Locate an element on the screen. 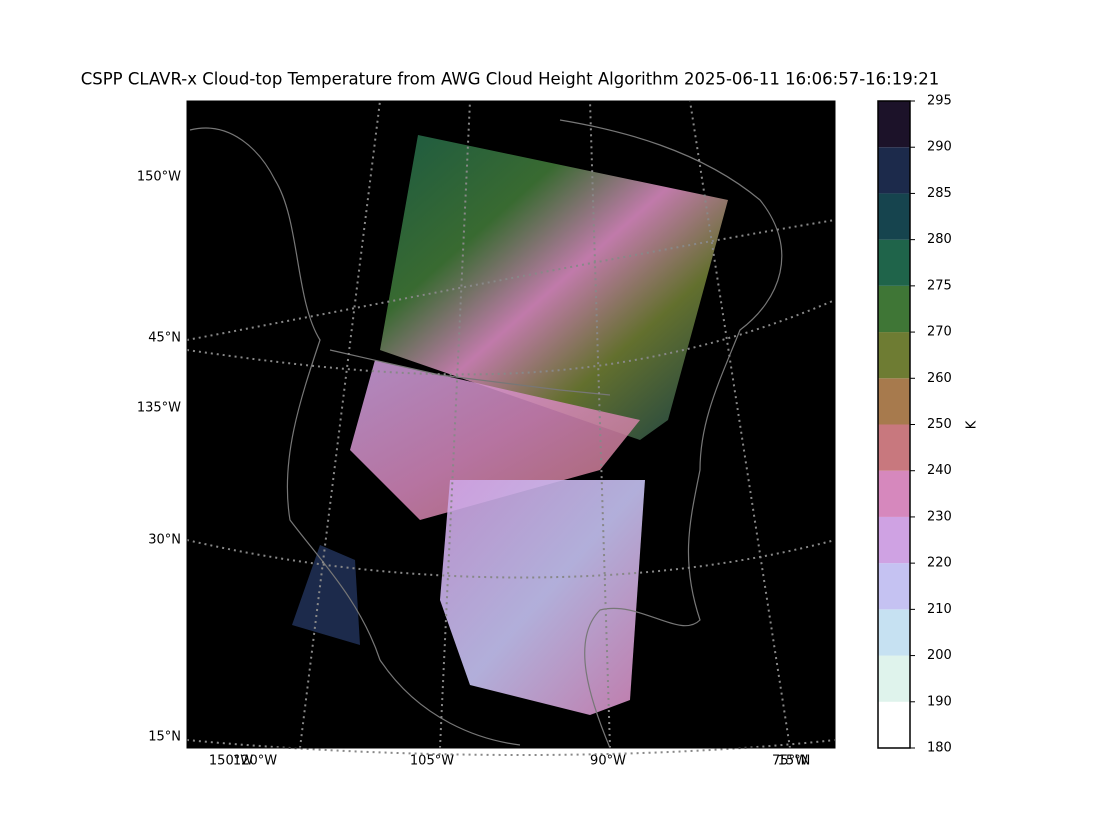 The image size is (1120, 840). lon-label: 15°N is located at coordinates (794, 761).